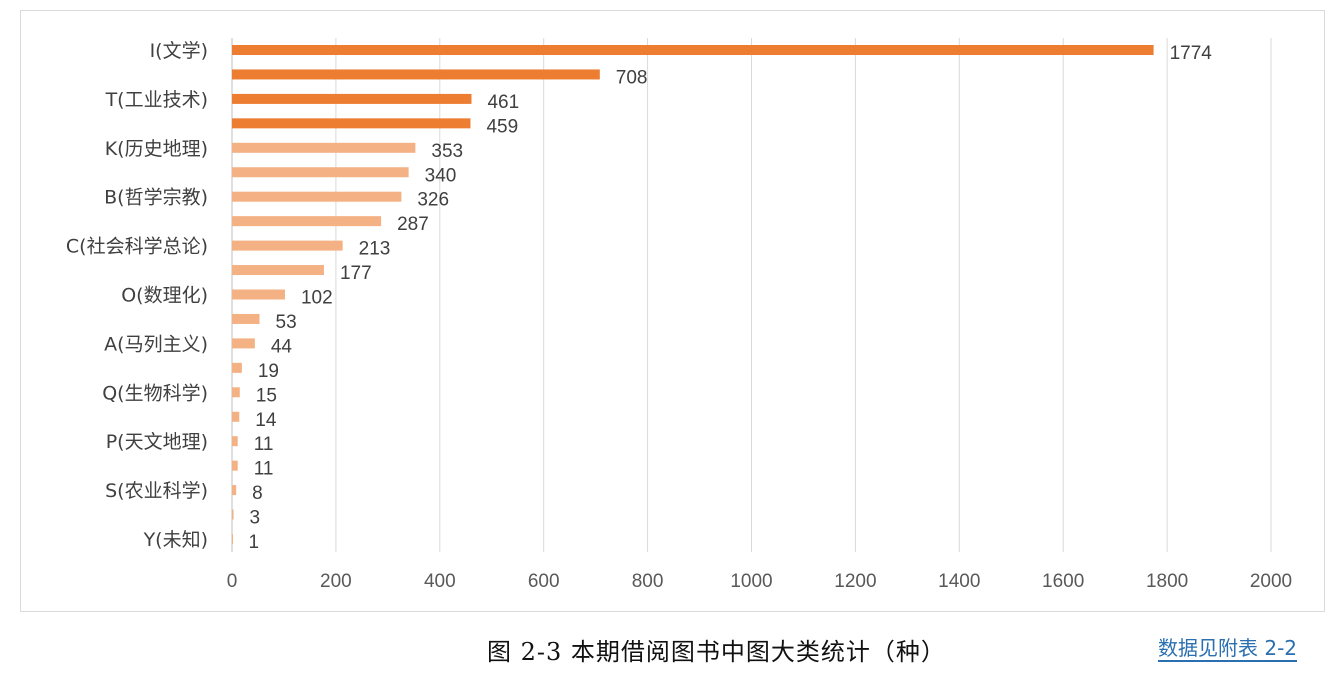 The width and height of the screenshot is (1342, 678). I want to click on x-tick-label: 600, so click(544, 581).